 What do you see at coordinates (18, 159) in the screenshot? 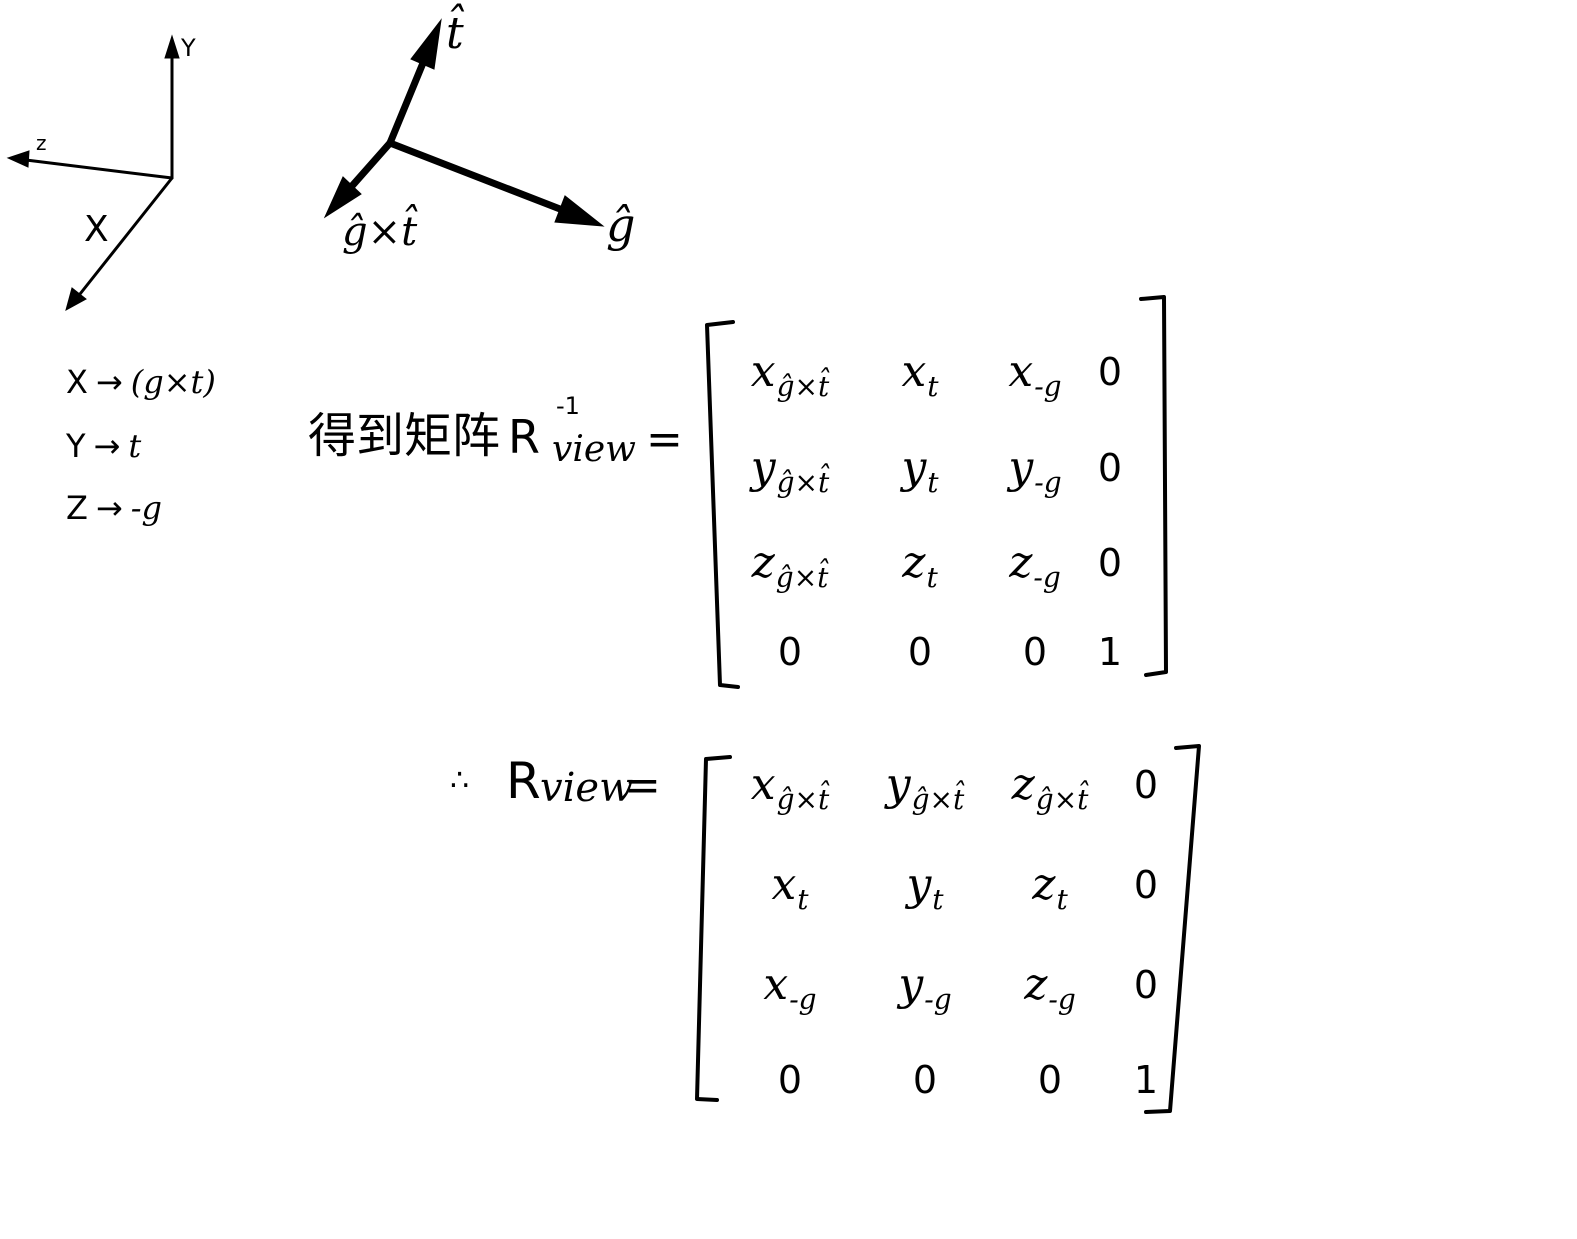
I see `z-axis-arrowhead` at bounding box center [18, 159].